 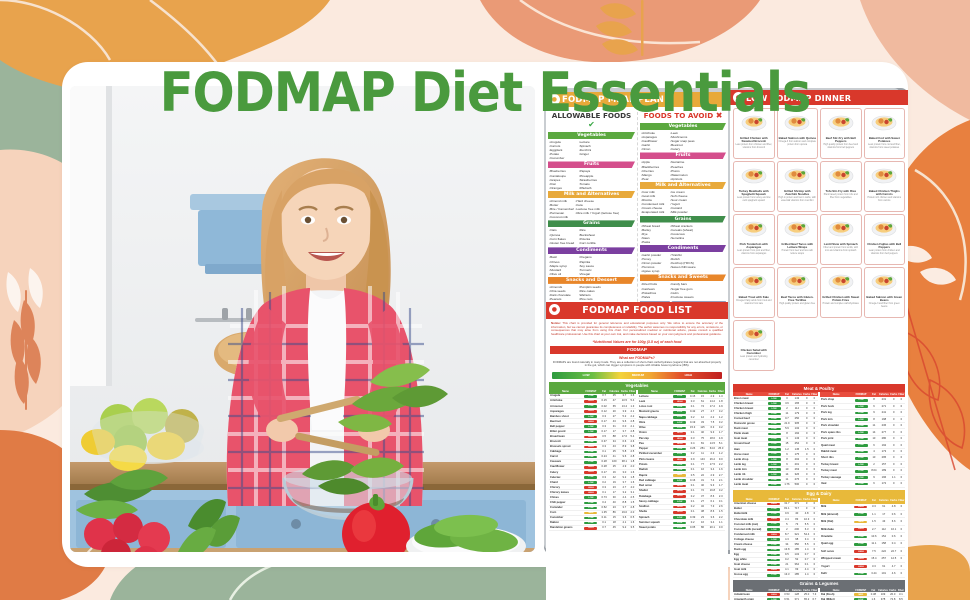 I want to click on calories-cell: 132, so click(x=797, y=429).